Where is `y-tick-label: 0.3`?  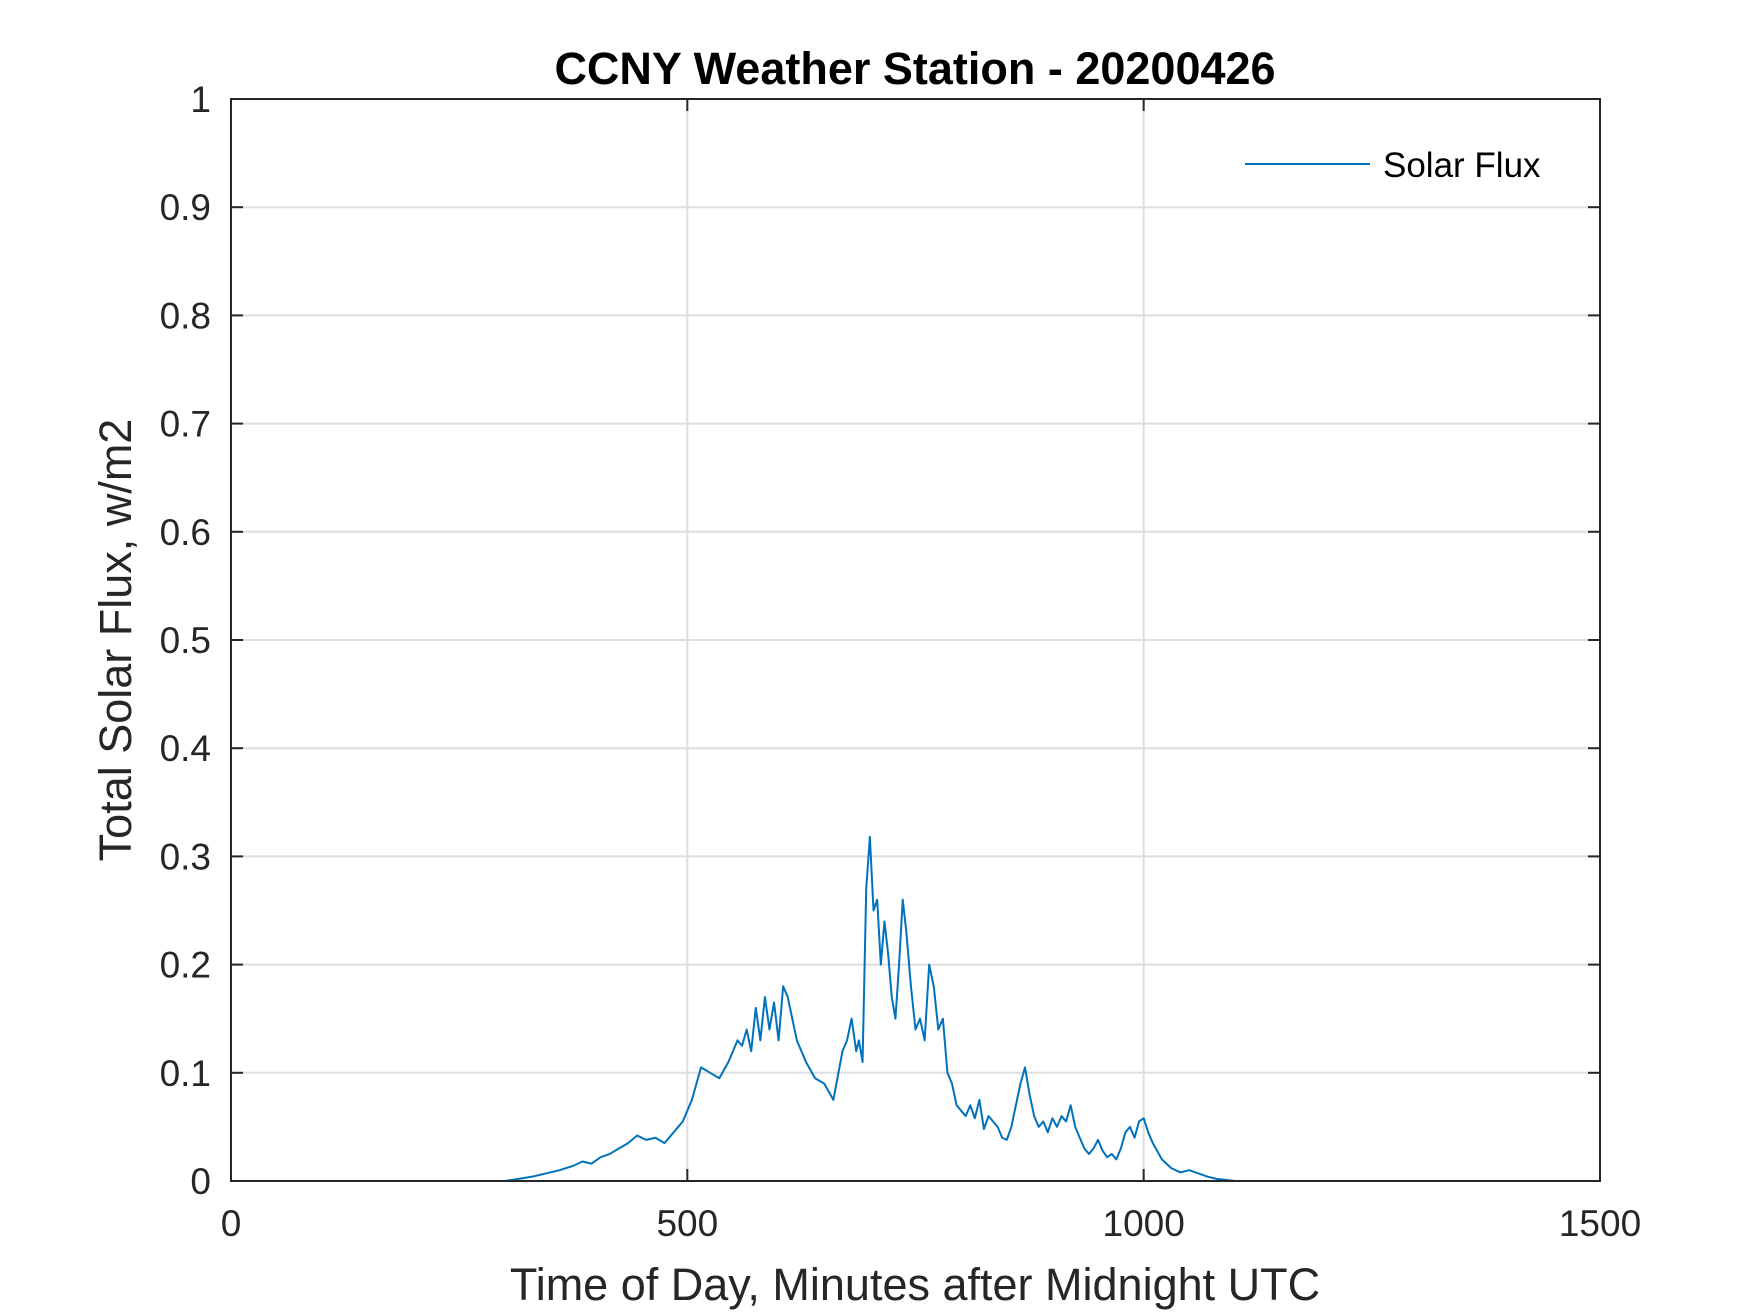 y-tick-label: 0.3 is located at coordinates (185, 856).